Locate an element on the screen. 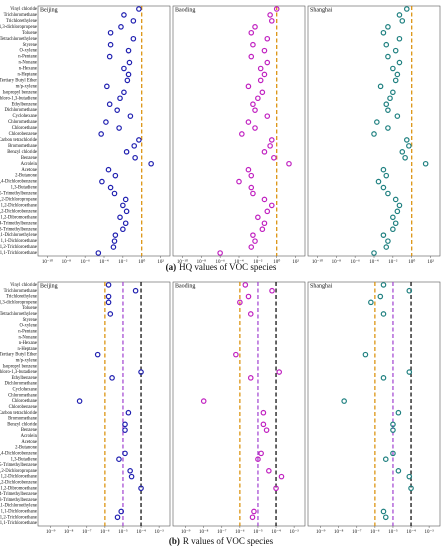 This screenshot has width=442, height=550. category-label: O-xylene is located at coordinates (28, 326).